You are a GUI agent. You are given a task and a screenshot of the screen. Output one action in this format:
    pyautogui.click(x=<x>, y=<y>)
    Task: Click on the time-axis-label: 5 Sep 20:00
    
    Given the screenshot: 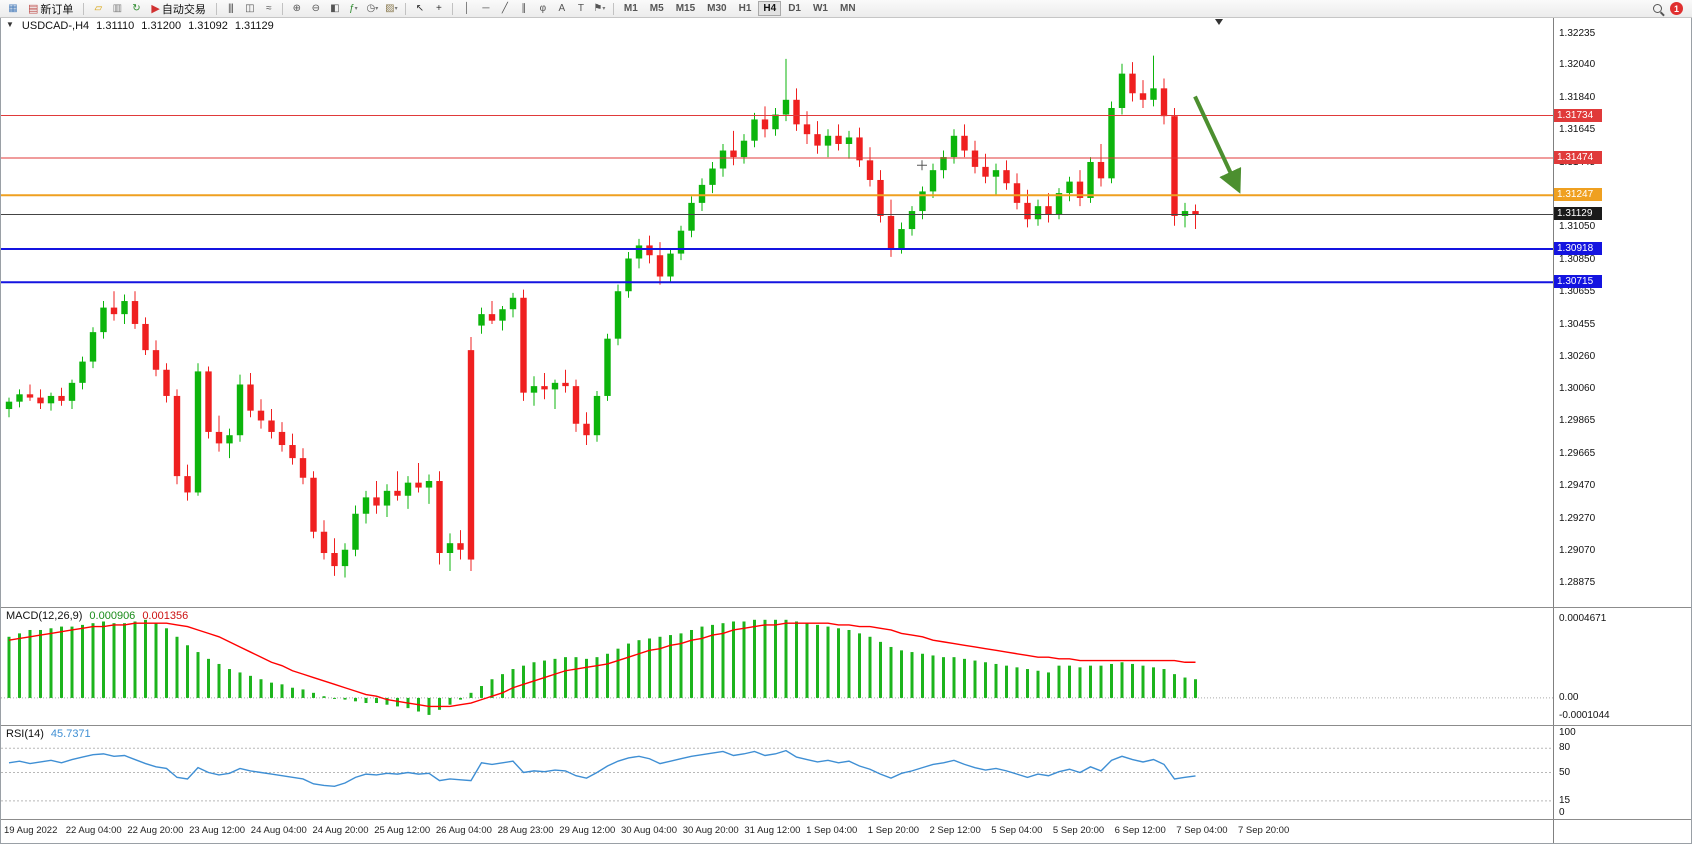 What is the action you would take?
    pyautogui.click(x=1078, y=830)
    